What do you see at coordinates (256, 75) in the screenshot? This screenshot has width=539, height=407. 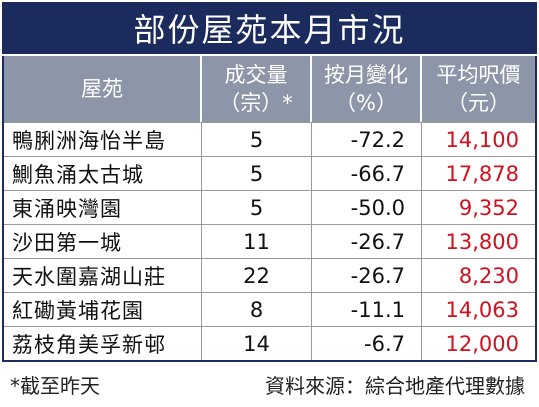 I see `header-text: 成交量` at bounding box center [256, 75].